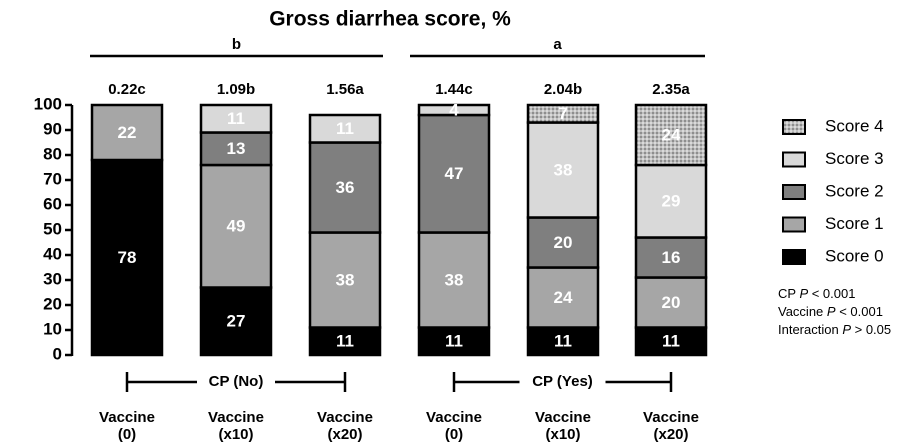 This screenshot has width=921, height=447. I want to click on note: Vaccine P < 0.001, so click(830, 311).